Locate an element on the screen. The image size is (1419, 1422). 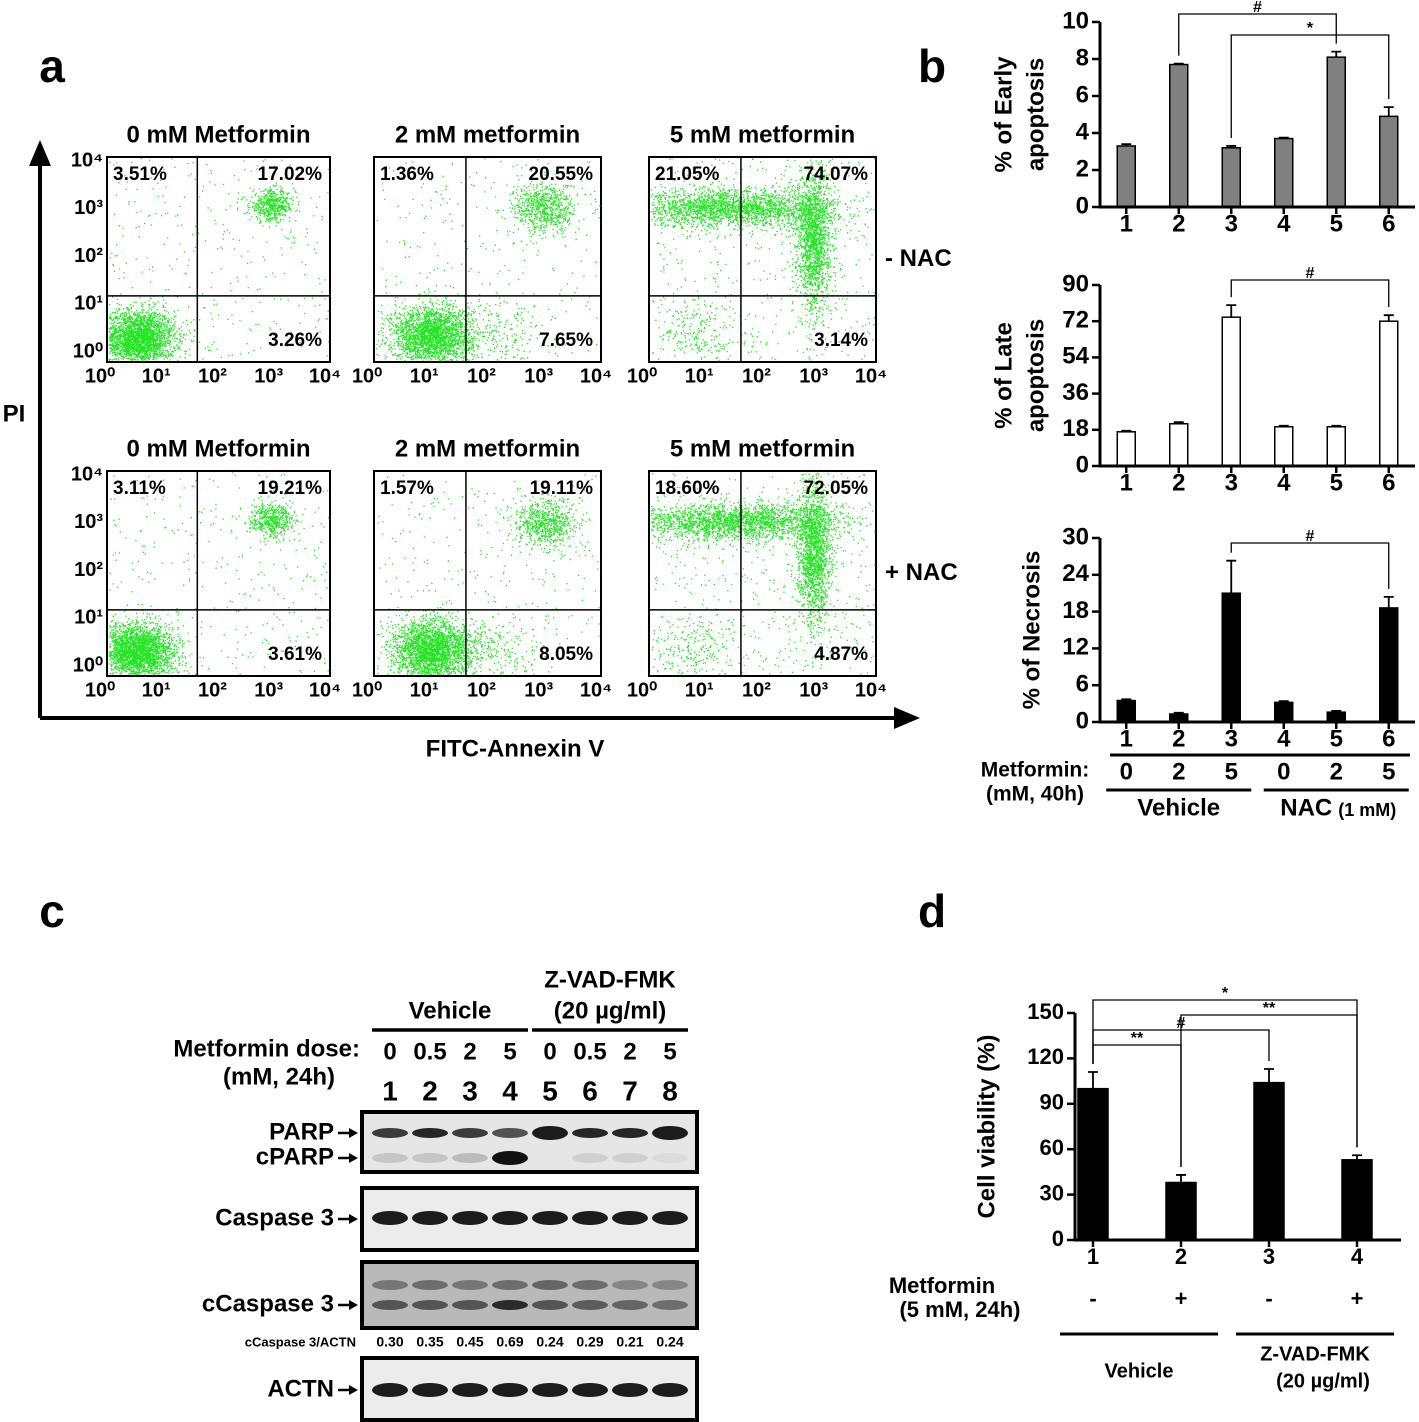
ratio-value: 0.29 is located at coordinates (589, 1342).